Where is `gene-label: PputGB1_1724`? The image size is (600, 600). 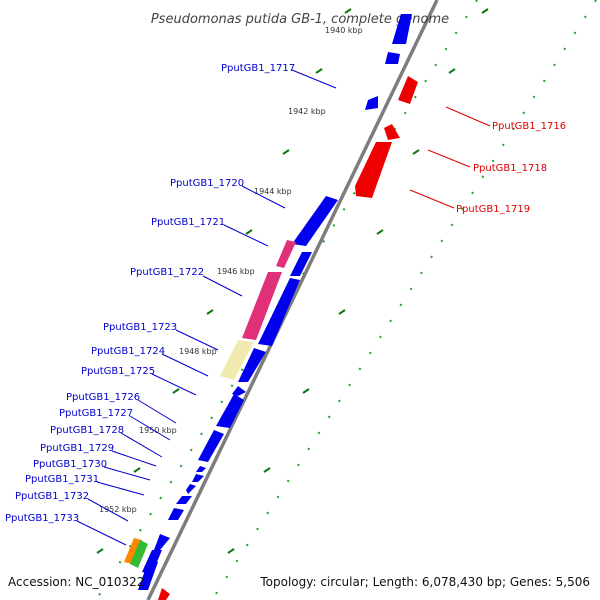
gene-label: PputGB1_1724 is located at coordinates (128, 351).